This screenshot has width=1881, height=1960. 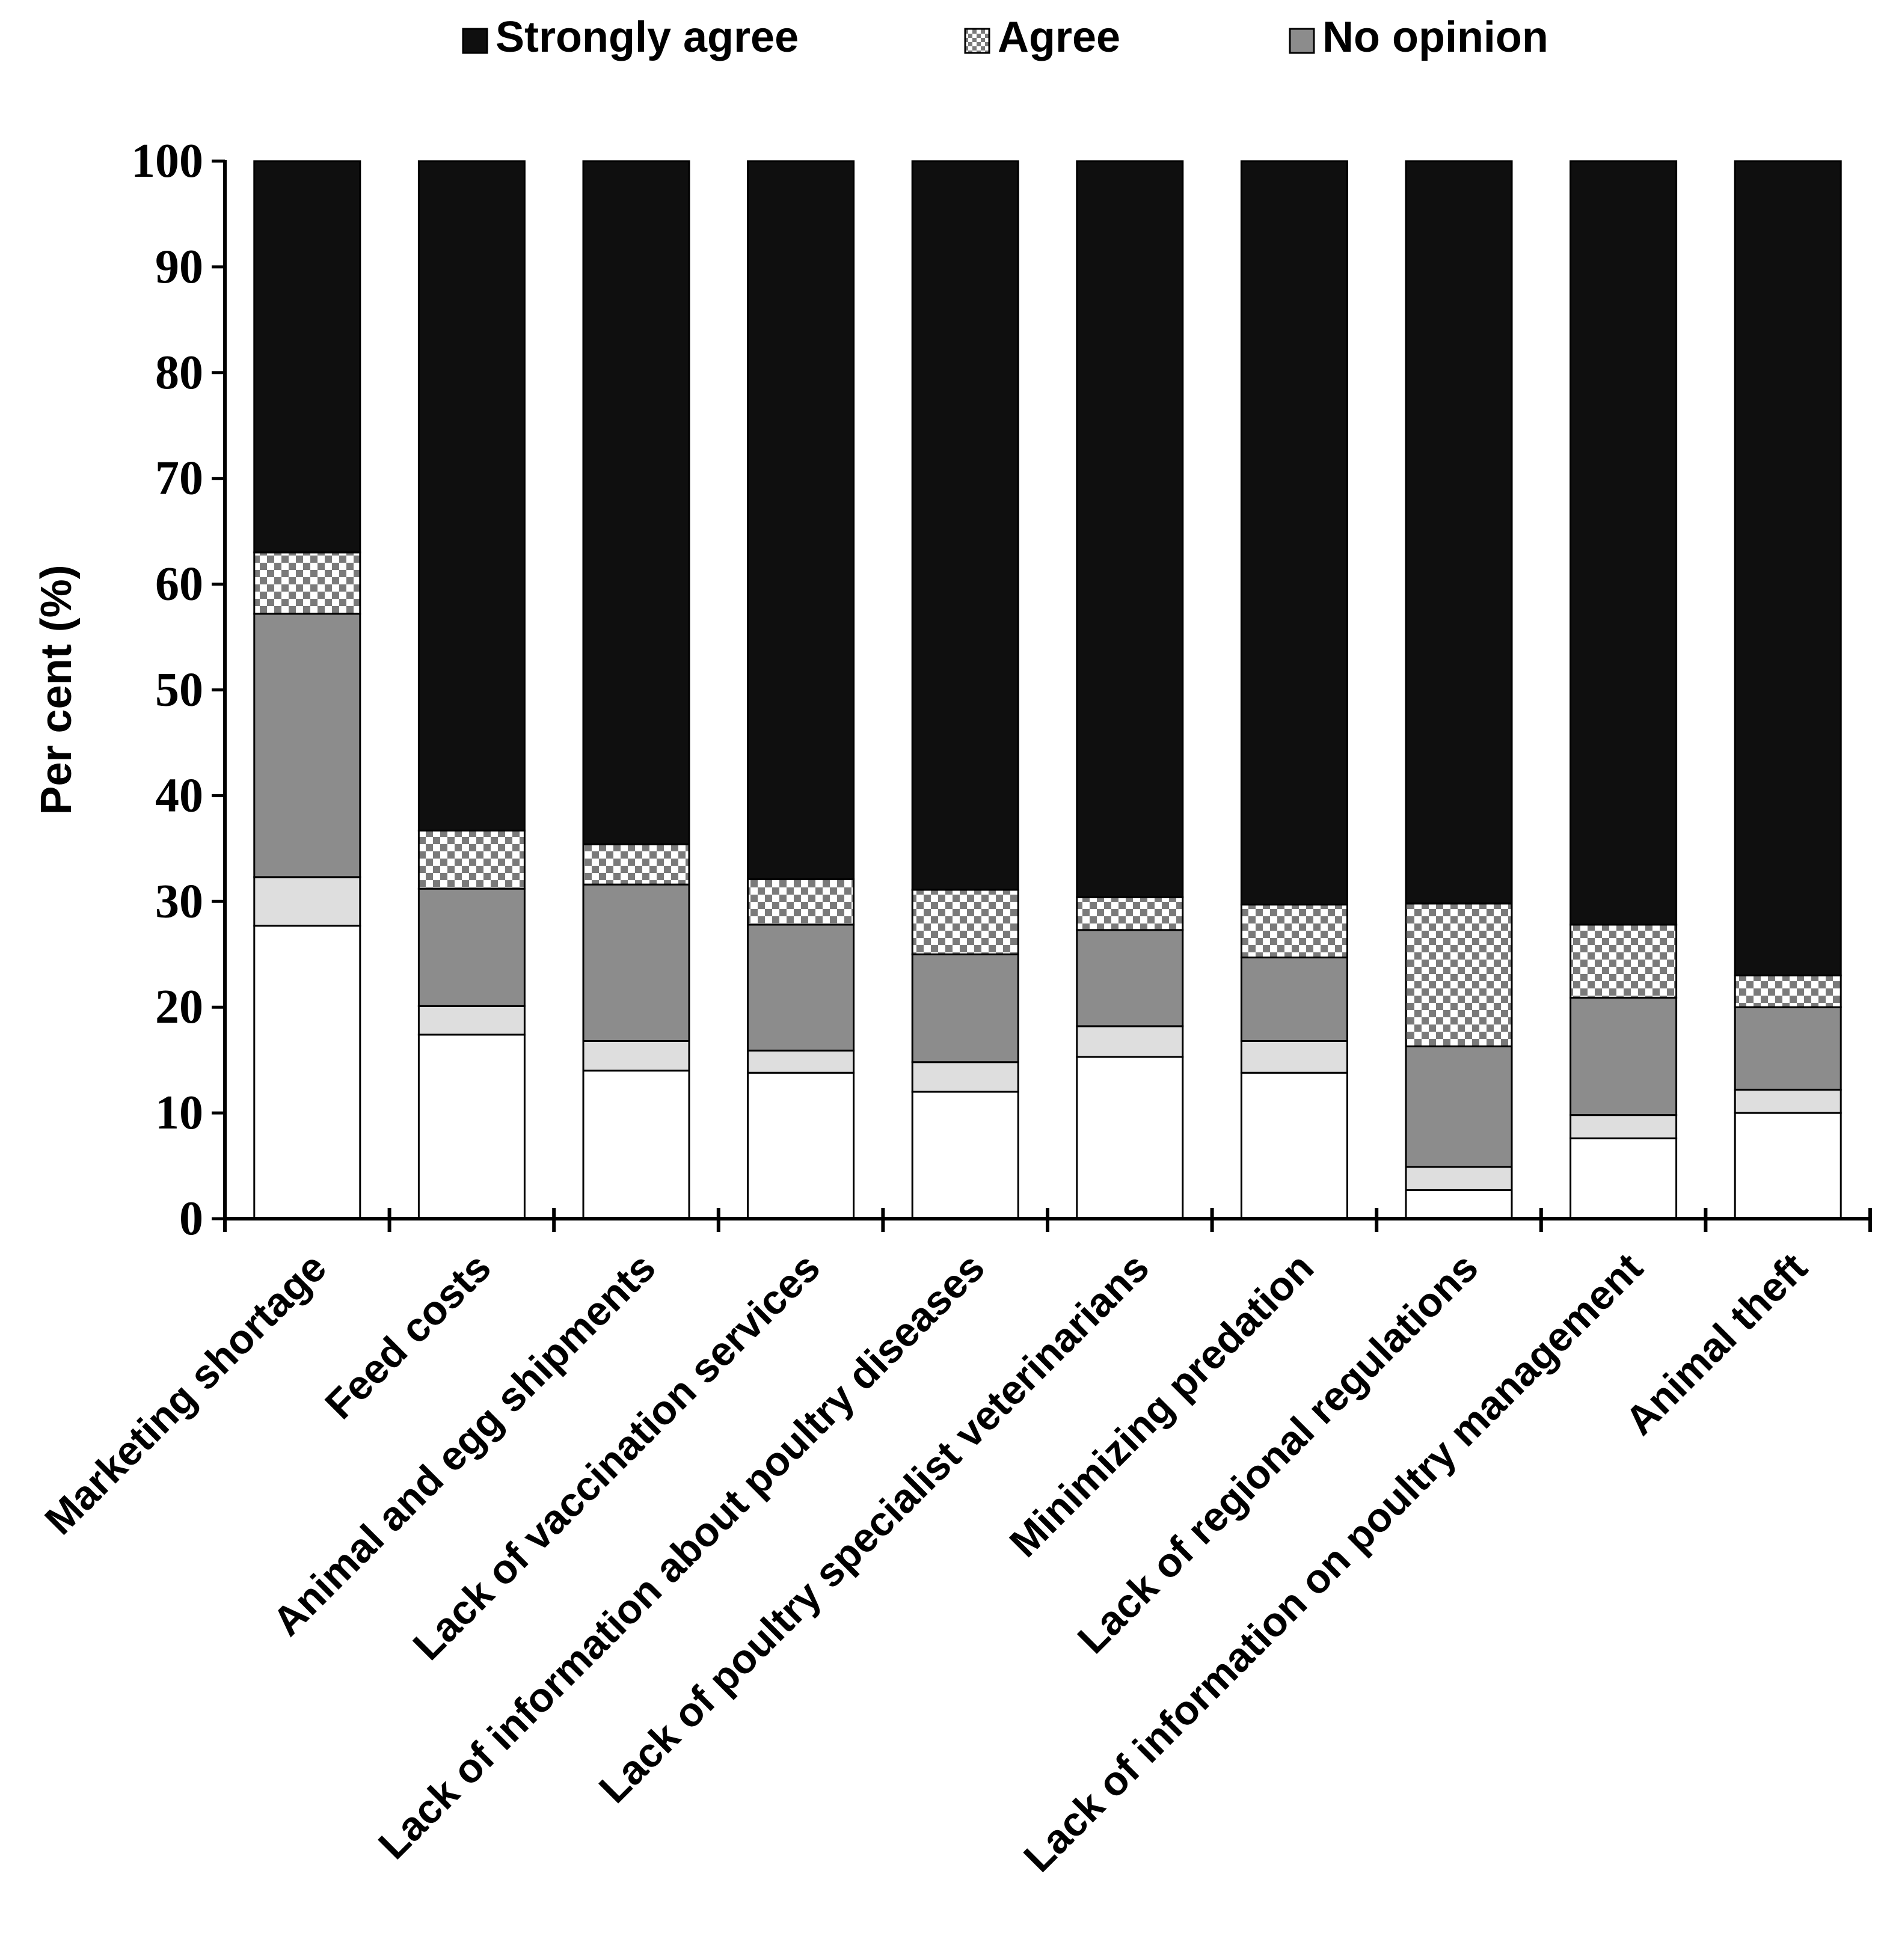 I want to click on bar-lack-of-information-on-poultry-management, so click(x=1624, y=690).